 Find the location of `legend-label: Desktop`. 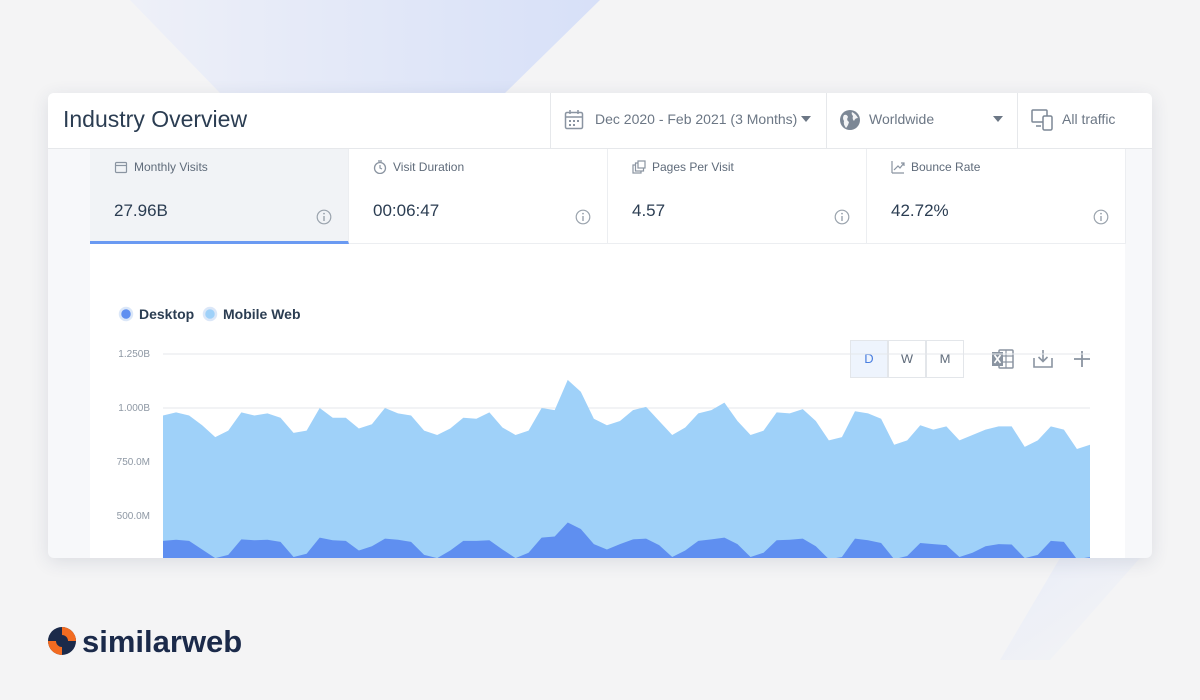

legend-label: Desktop is located at coordinates (166, 314).